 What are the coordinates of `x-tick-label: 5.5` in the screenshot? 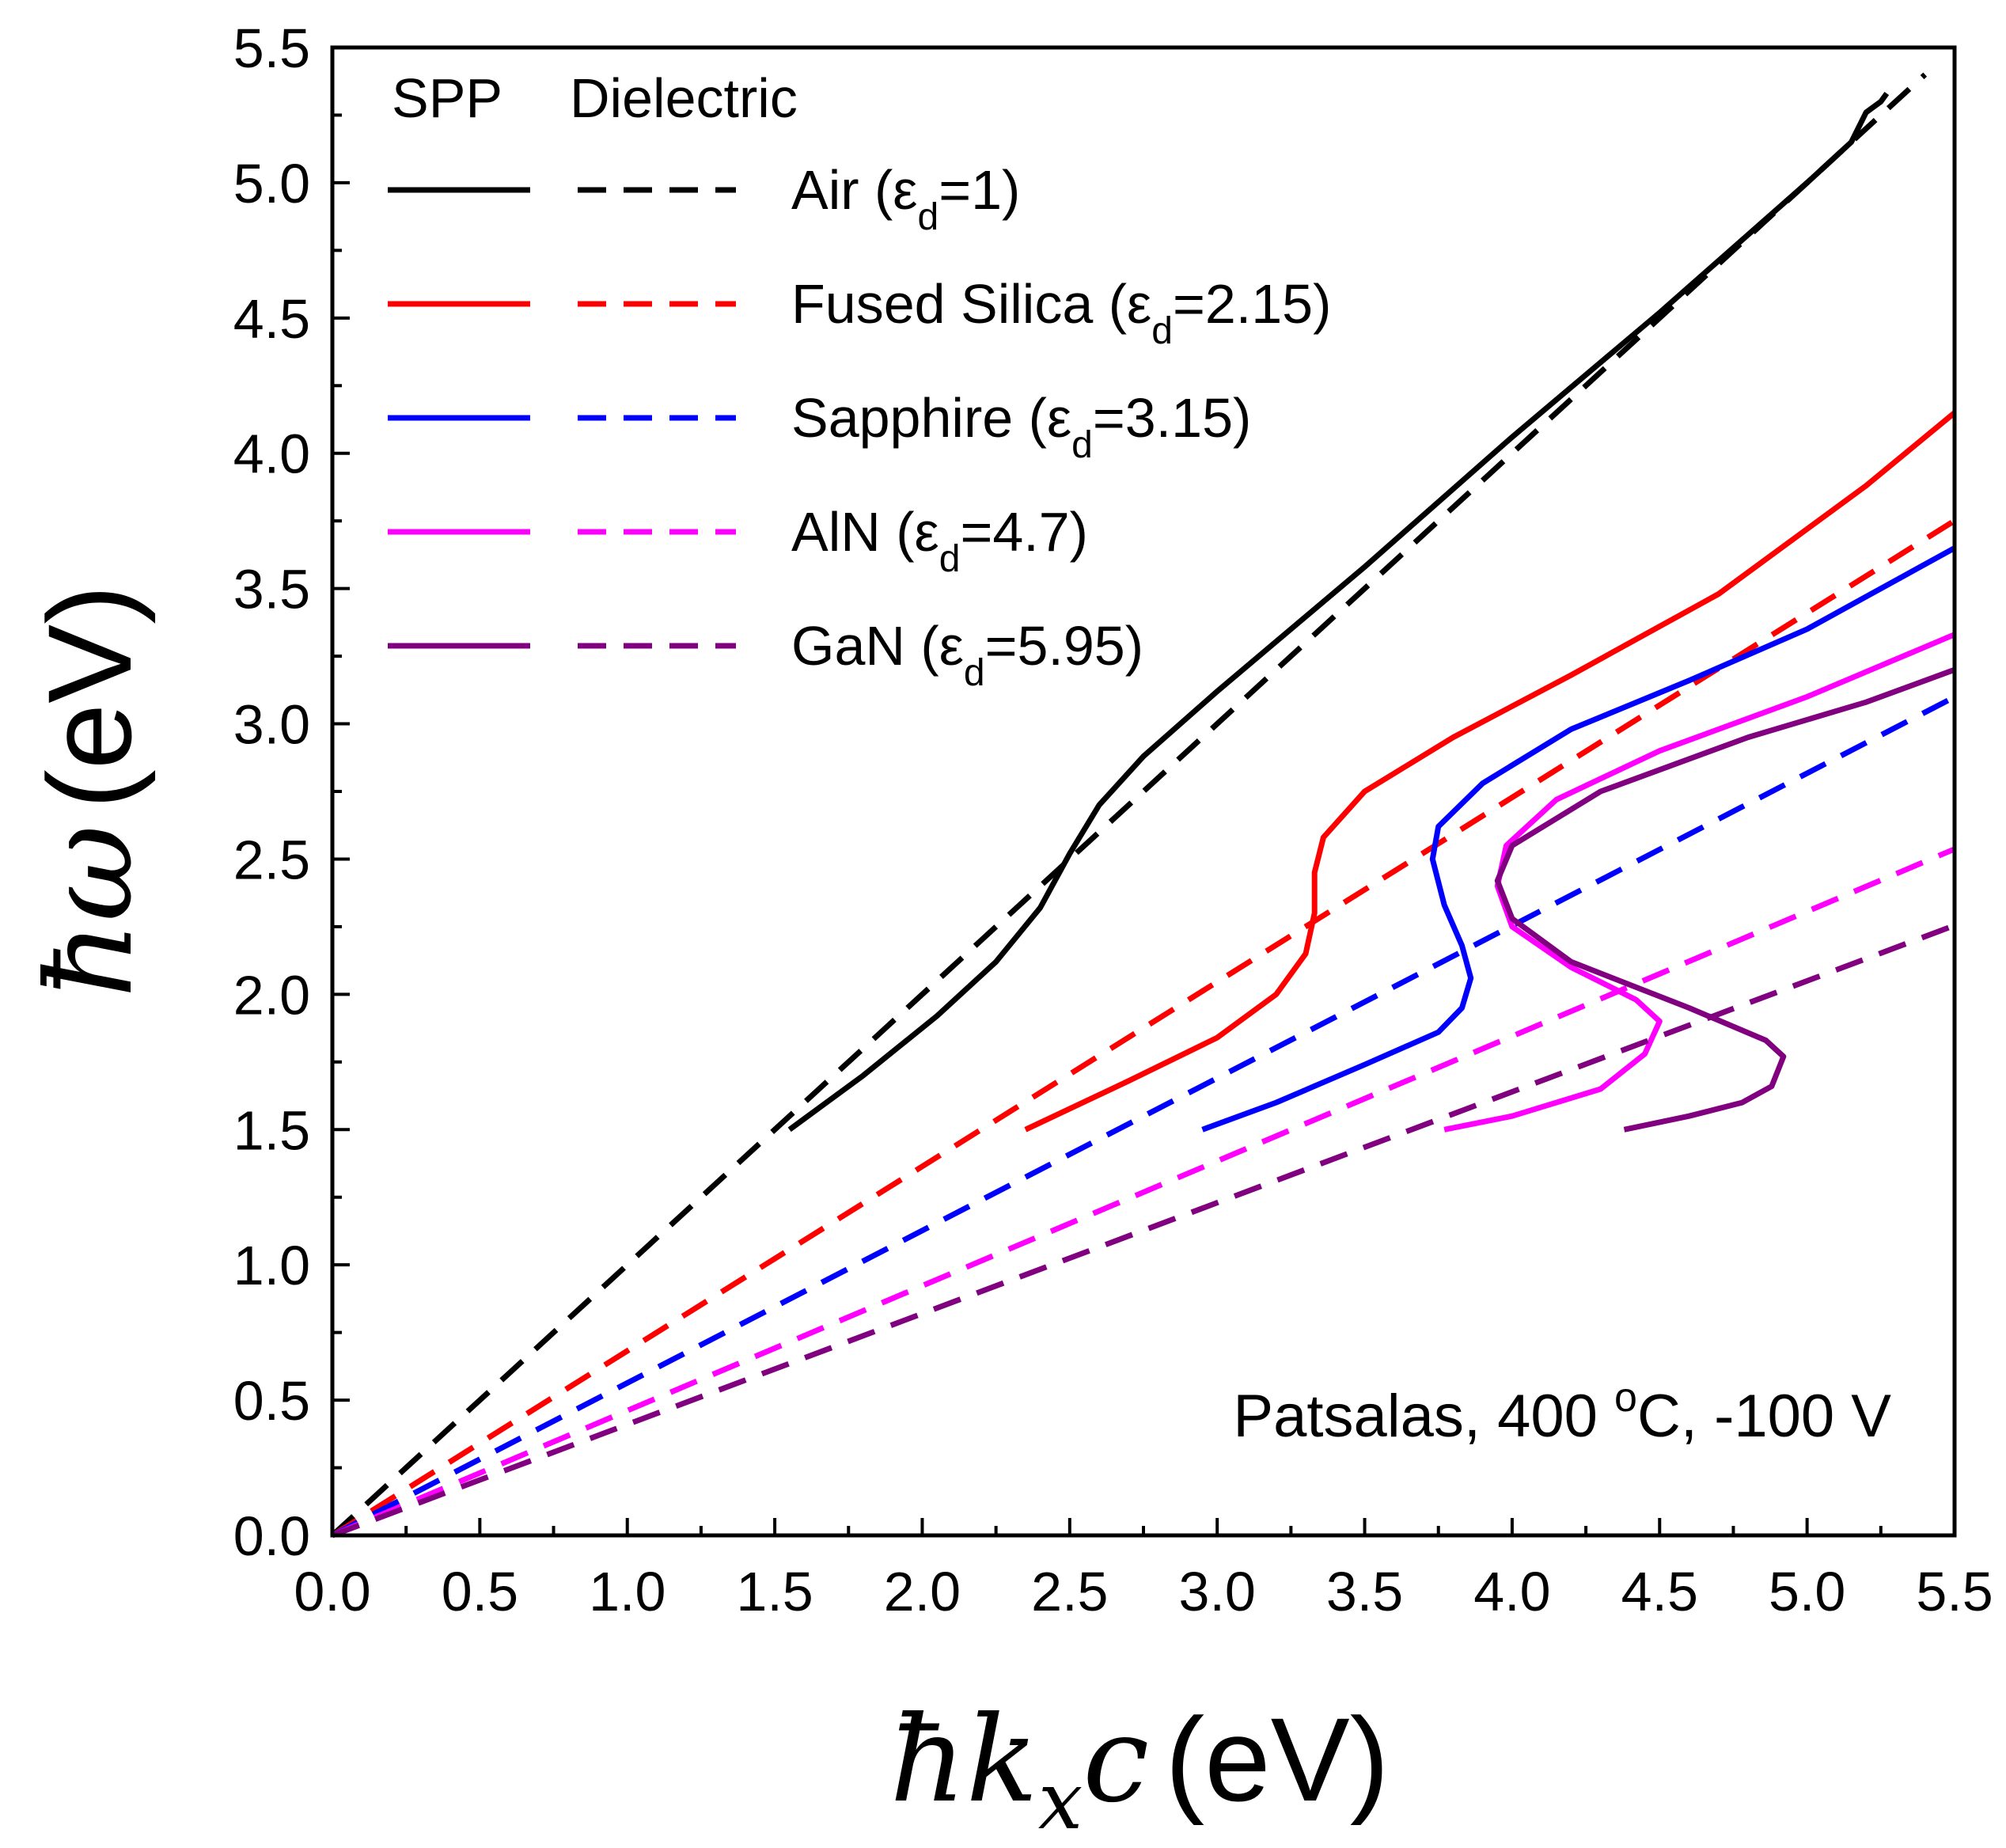 It's located at (1954, 1591).